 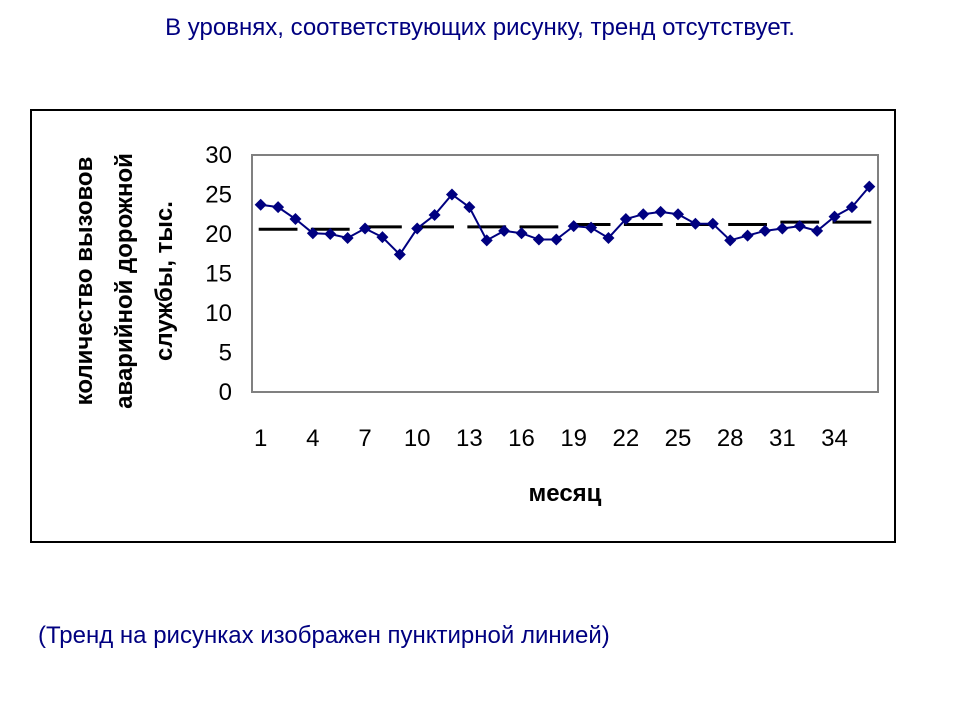 I want to click on x-tick-label: 19, so click(x=573, y=438).